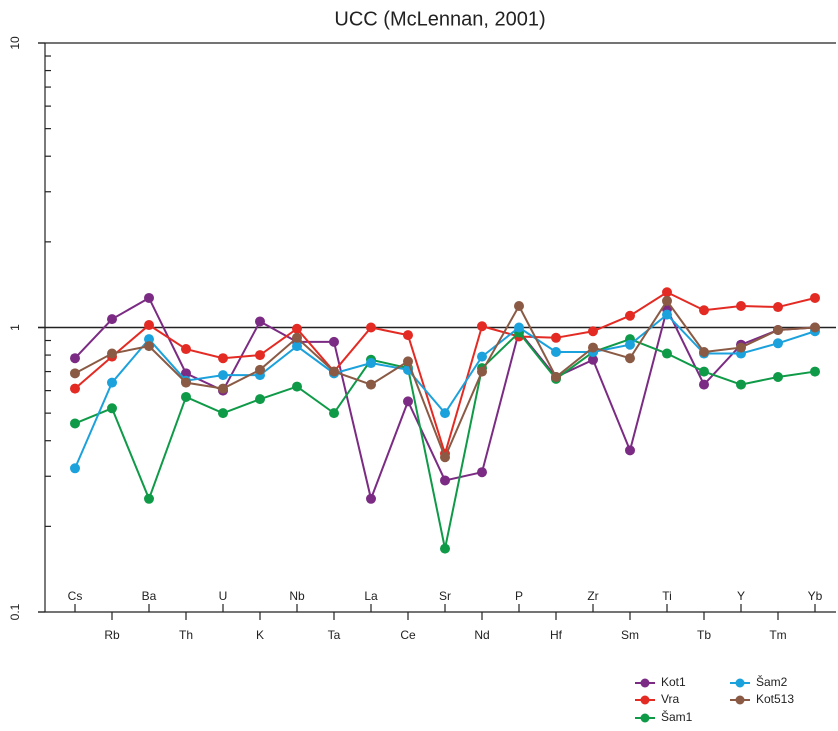  I want to click on x-tick-label: Sm, so click(630, 635).